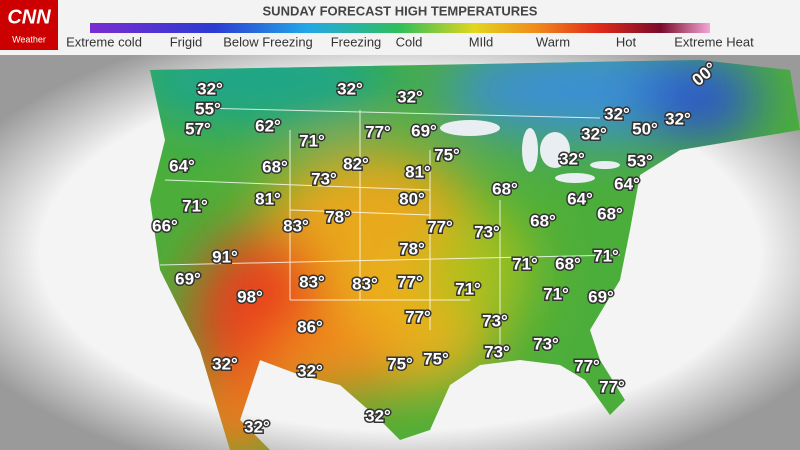 The width and height of the screenshot is (800, 450). What do you see at coordinates (530, 151) in the screenshot?
I see `great-lakes` at bounding box center [530, 151].